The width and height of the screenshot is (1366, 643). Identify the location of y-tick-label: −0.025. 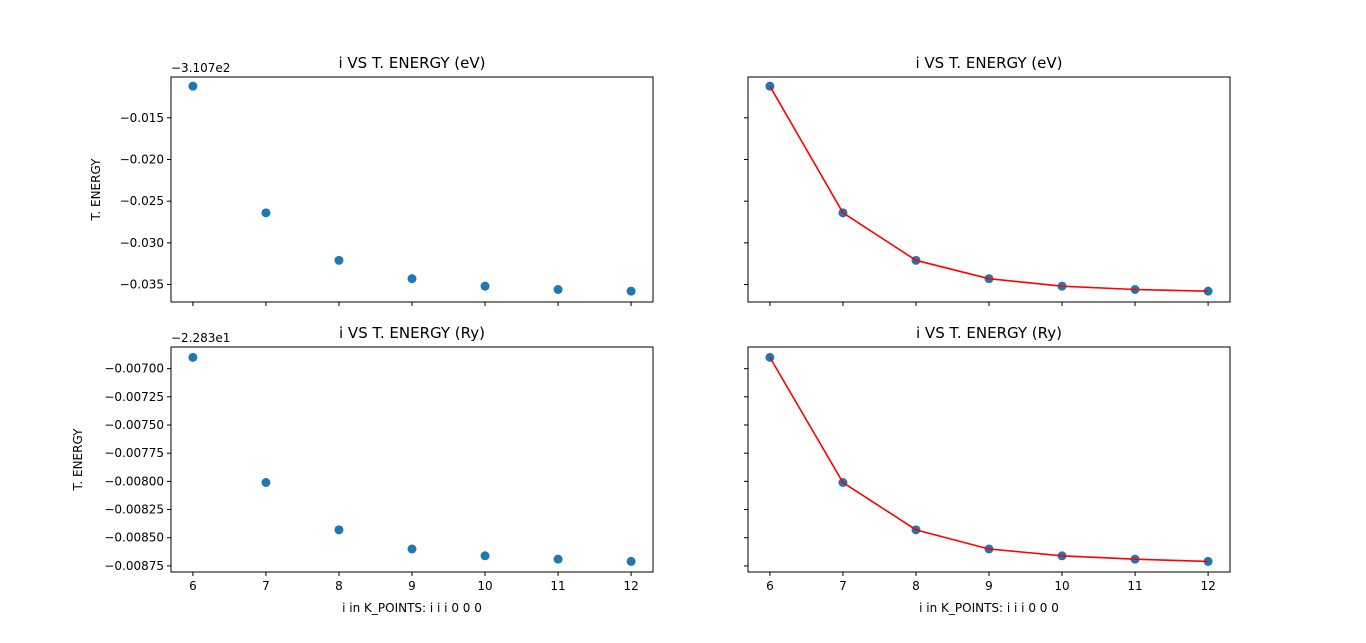
(142, 201).